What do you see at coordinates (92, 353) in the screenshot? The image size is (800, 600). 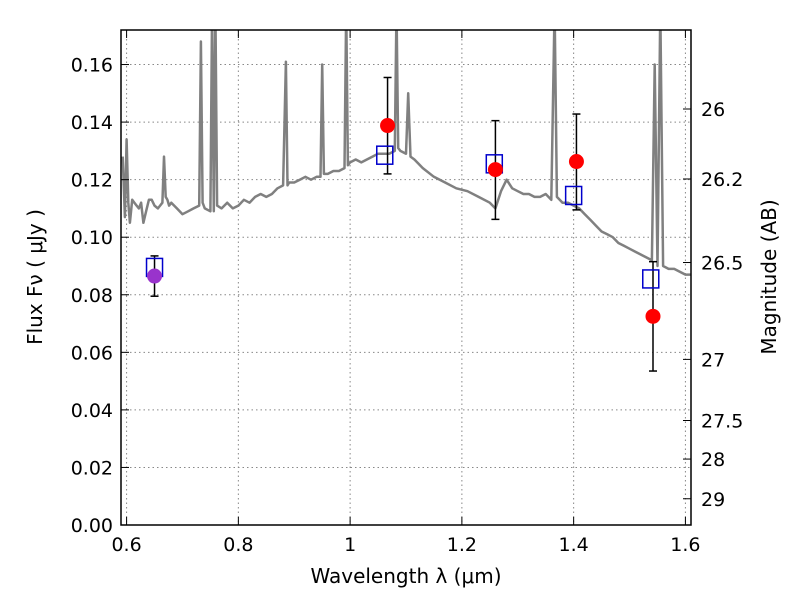 I see `y-tick-label: 0.06` at bounding box center [92, 353].